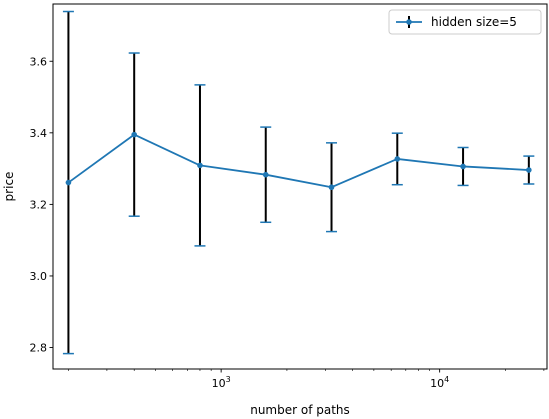 Image resolution: width=549 pixels, height=419 pixels. I want to click on x-axis-label: number of paths, so click(300, 410).